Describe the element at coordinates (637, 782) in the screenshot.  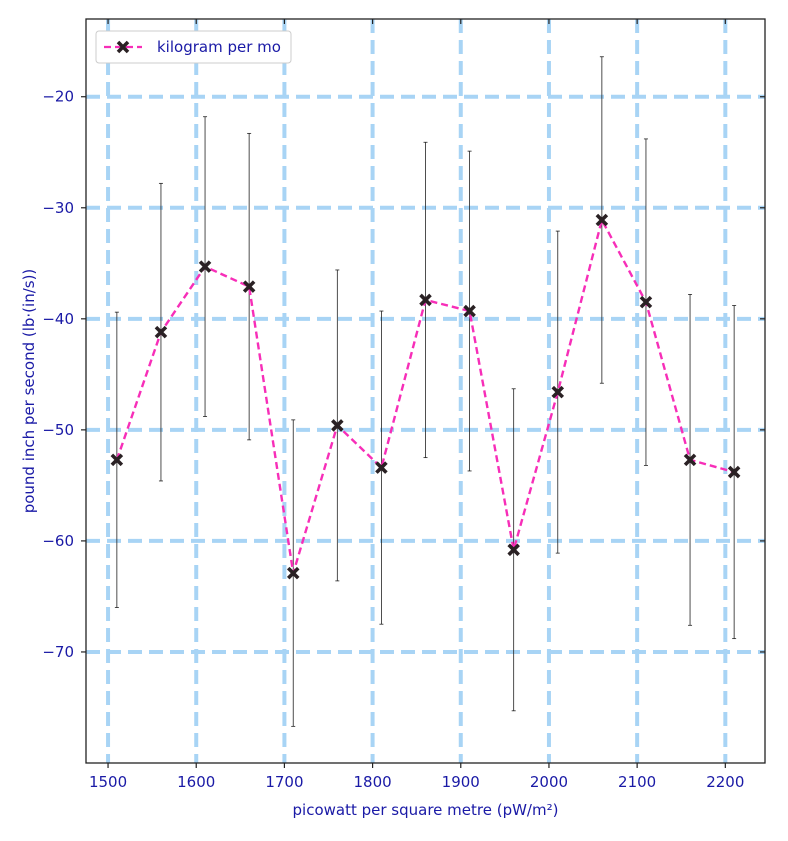
I see `x-tick-label: 2100` at that location.